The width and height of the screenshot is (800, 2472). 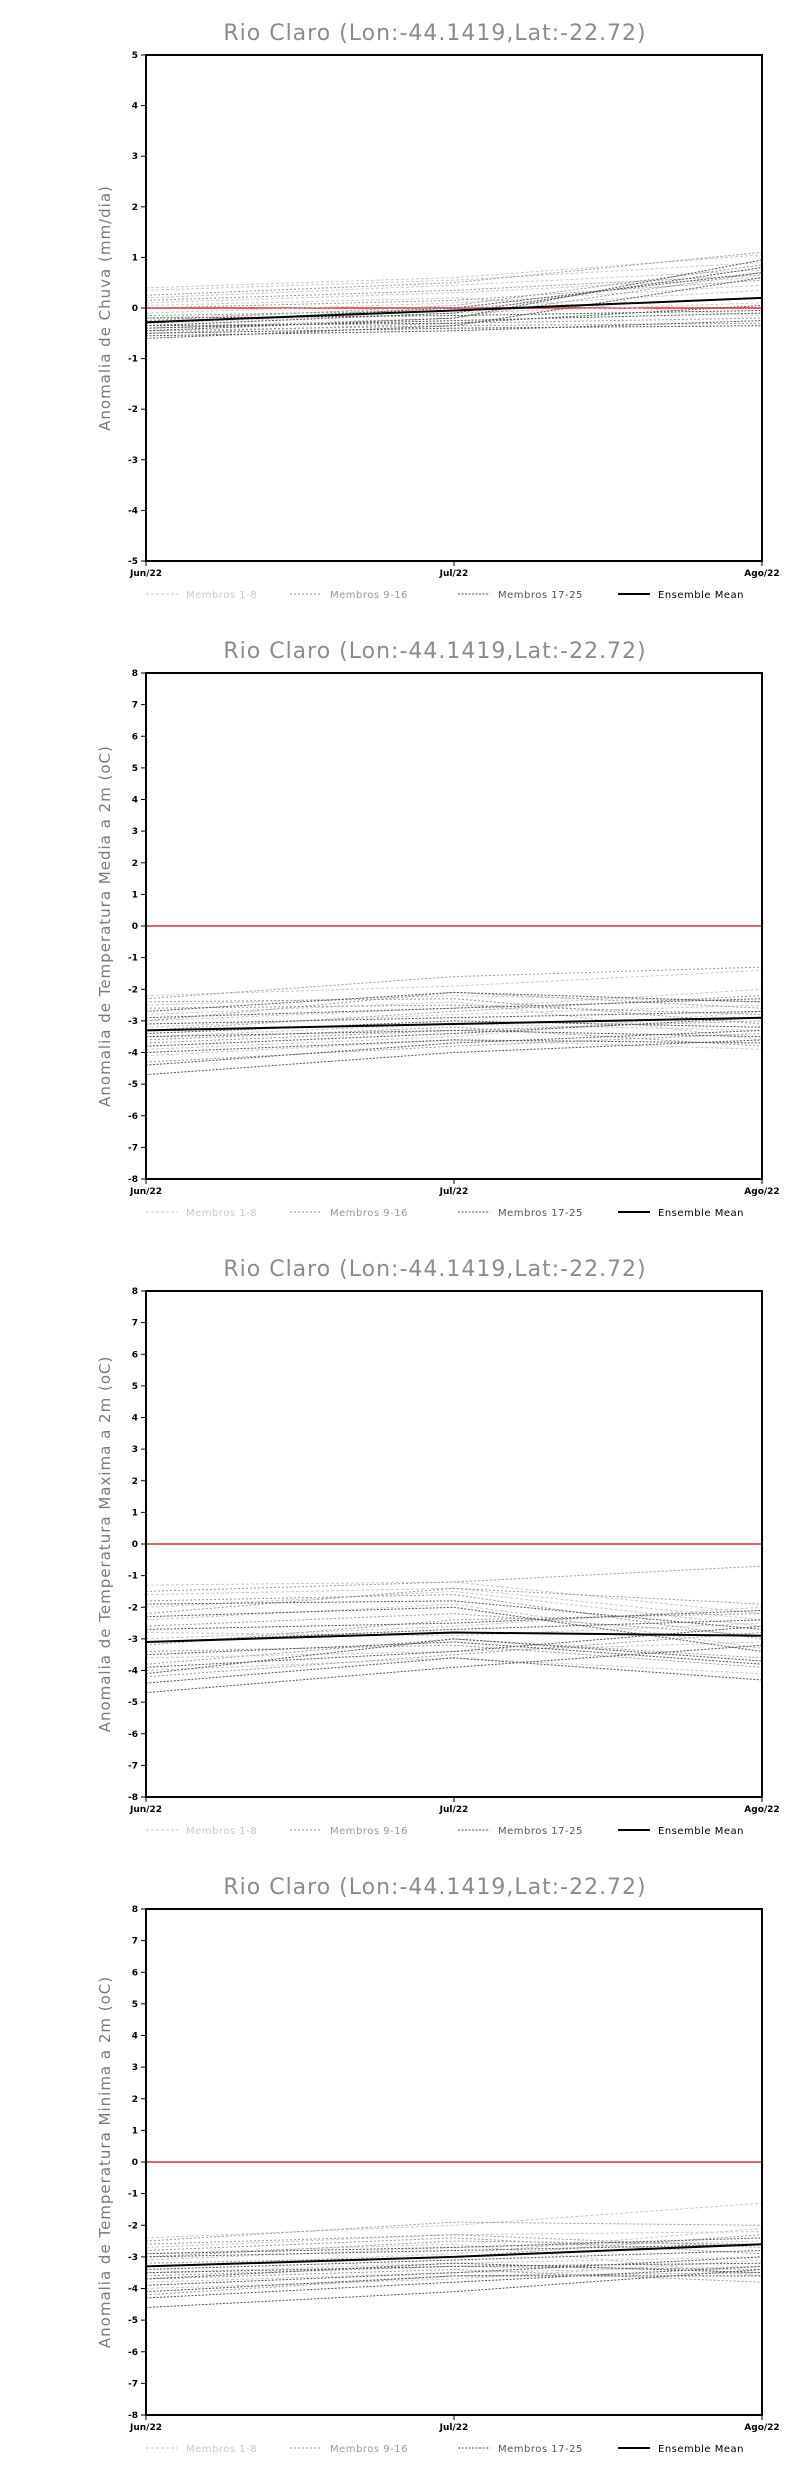 I want to click on ensemble-mean-line, so click(x=454, y=1024).